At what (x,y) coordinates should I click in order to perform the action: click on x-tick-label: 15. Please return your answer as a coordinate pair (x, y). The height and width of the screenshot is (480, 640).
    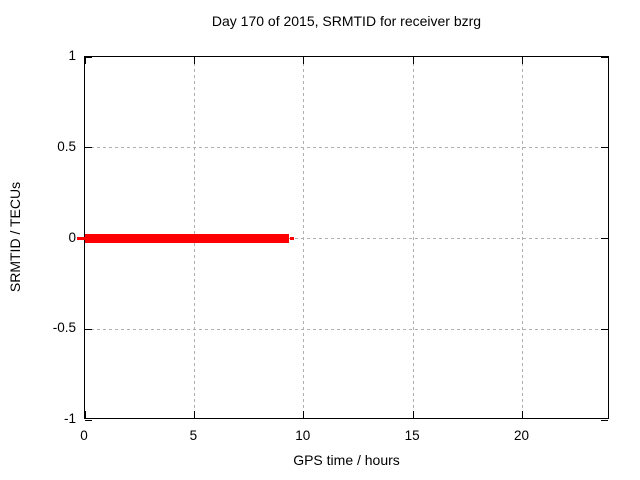
    Looking at the image, I should click on (412, 435).